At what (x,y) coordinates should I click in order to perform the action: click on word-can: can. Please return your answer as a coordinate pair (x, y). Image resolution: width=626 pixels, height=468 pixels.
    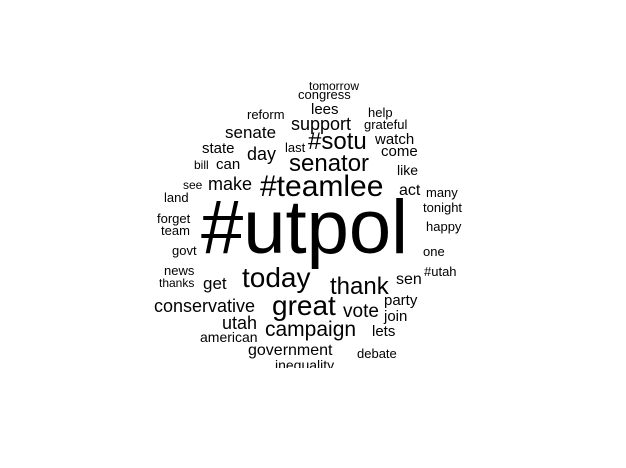
    Looking at the image, I should click on (228, 164).